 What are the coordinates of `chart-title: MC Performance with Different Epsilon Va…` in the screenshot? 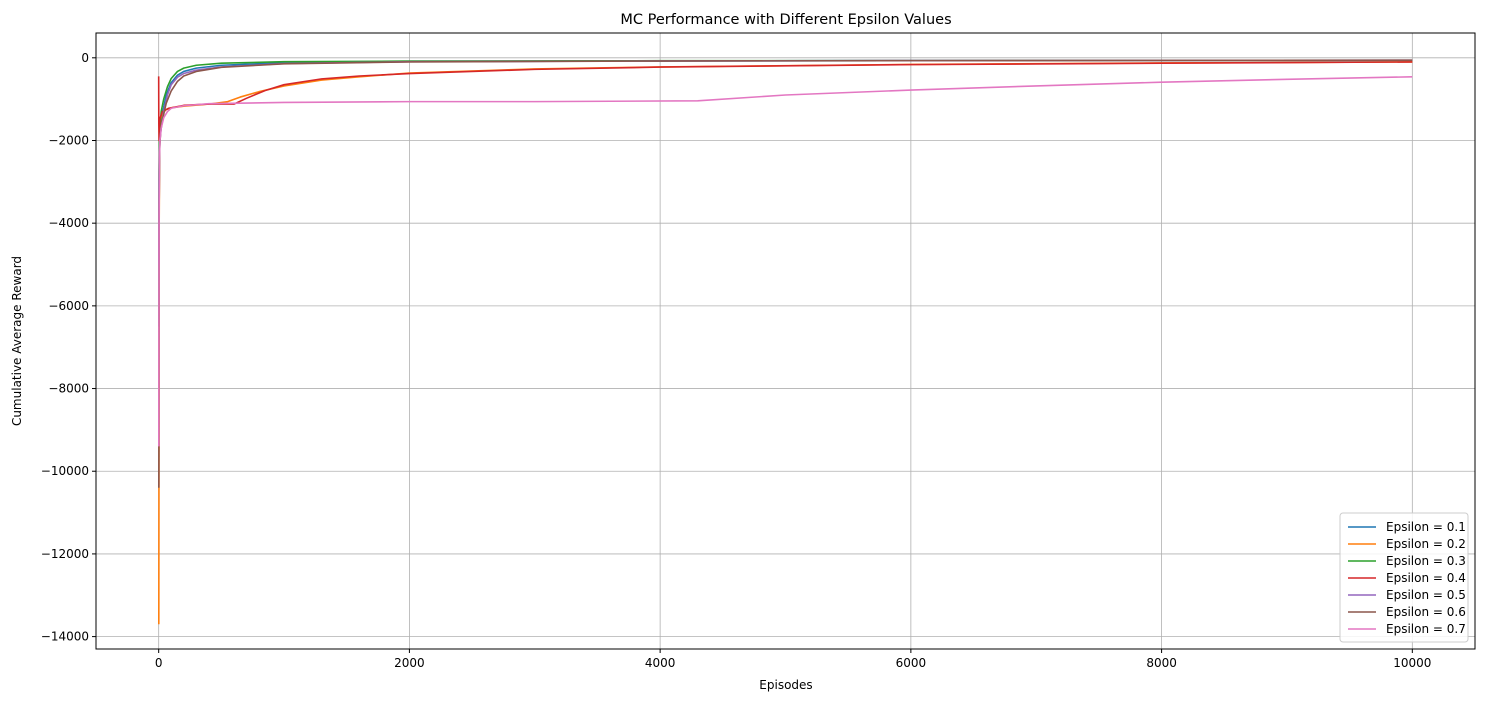 It's located at (785, 20).